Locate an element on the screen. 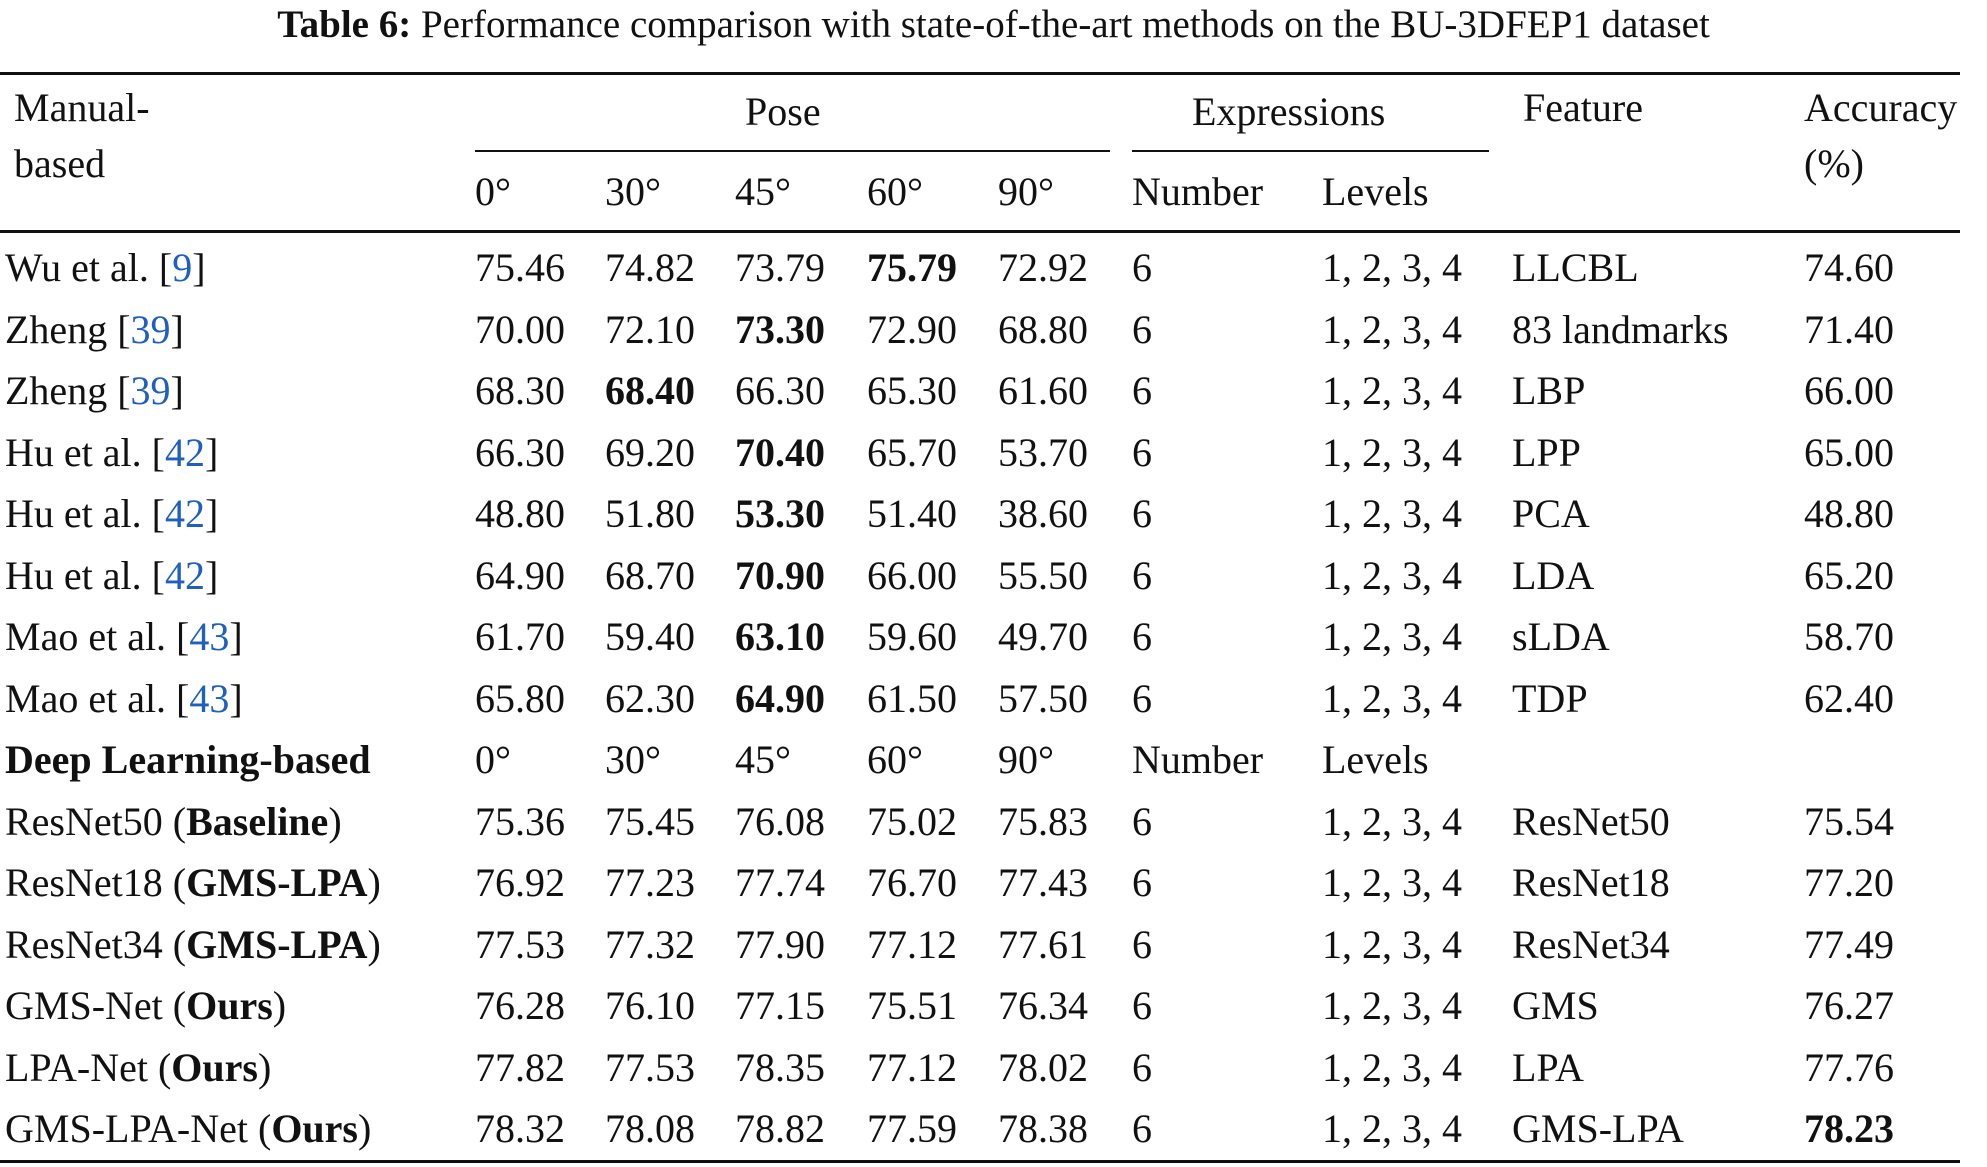  accuracy-cell: 77.76 is located at coordinates (1849, 1067).